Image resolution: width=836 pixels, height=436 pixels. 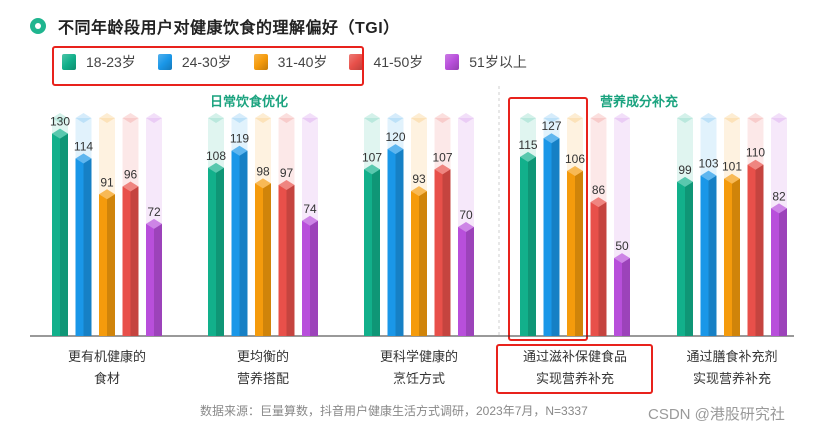 What do you see at coordinates (599, 190) in the screenshot?
I see `data-label: 86` at bounding box center [599, 190].